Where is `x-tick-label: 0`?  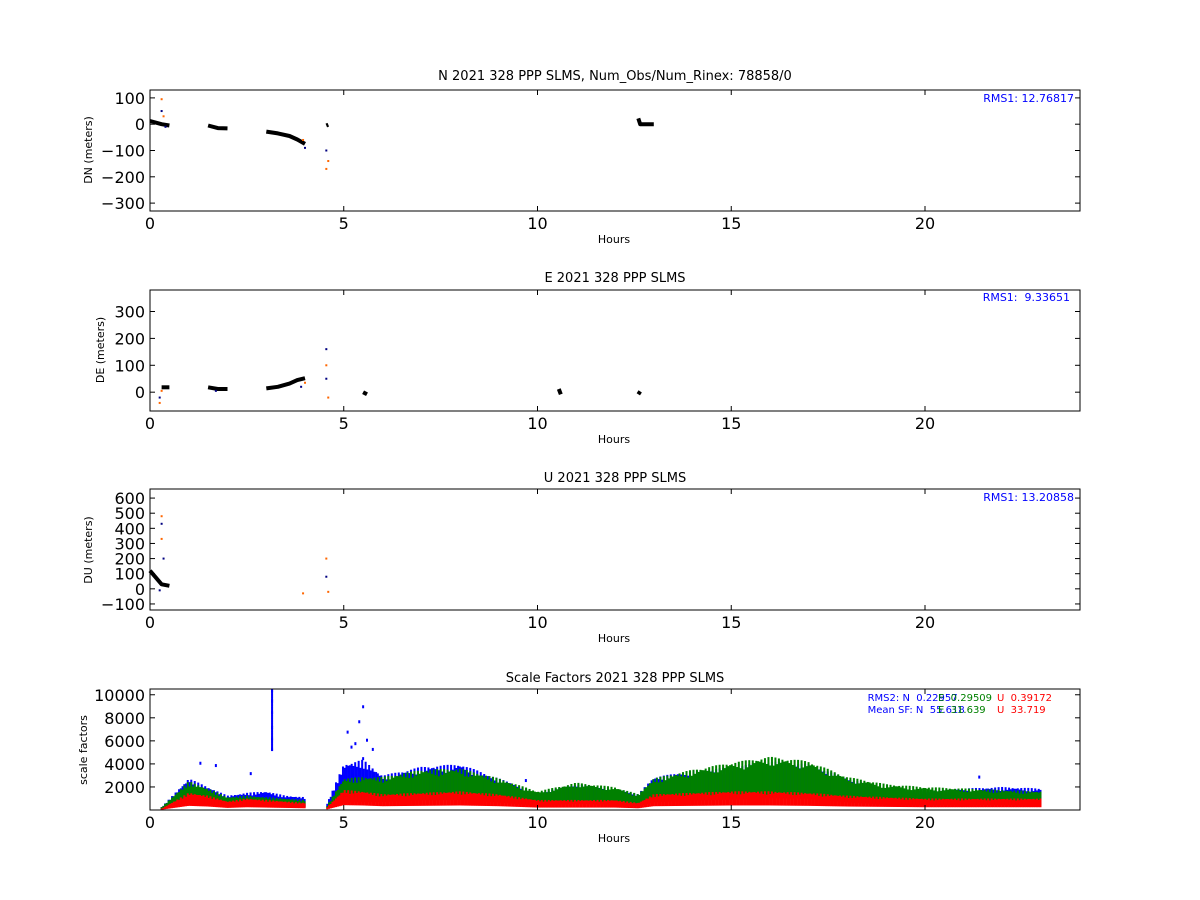 x-tick-label: 0 is located at coordinates (150, 622).